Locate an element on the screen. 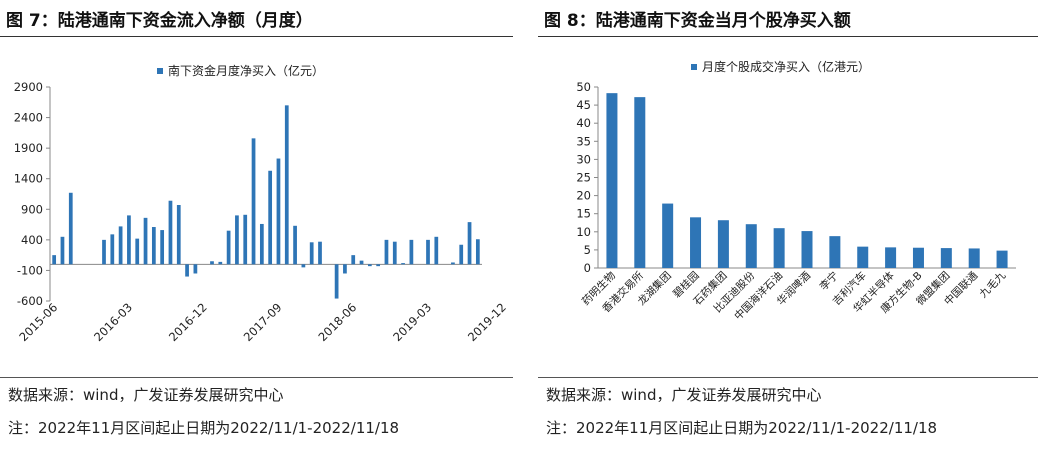 The height and width of the screenshot is (455, 1038). y-tick-label: 2900 is located at coordinates (28, 87).